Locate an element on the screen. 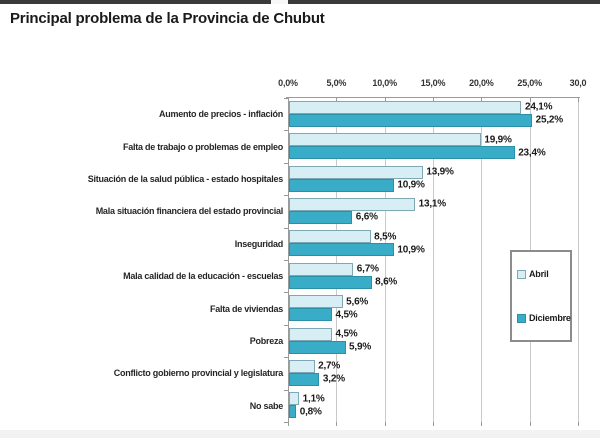 The width and height of the screenshot is (600, 438). value-label: 1,1% is located at coordinates (313, 399).